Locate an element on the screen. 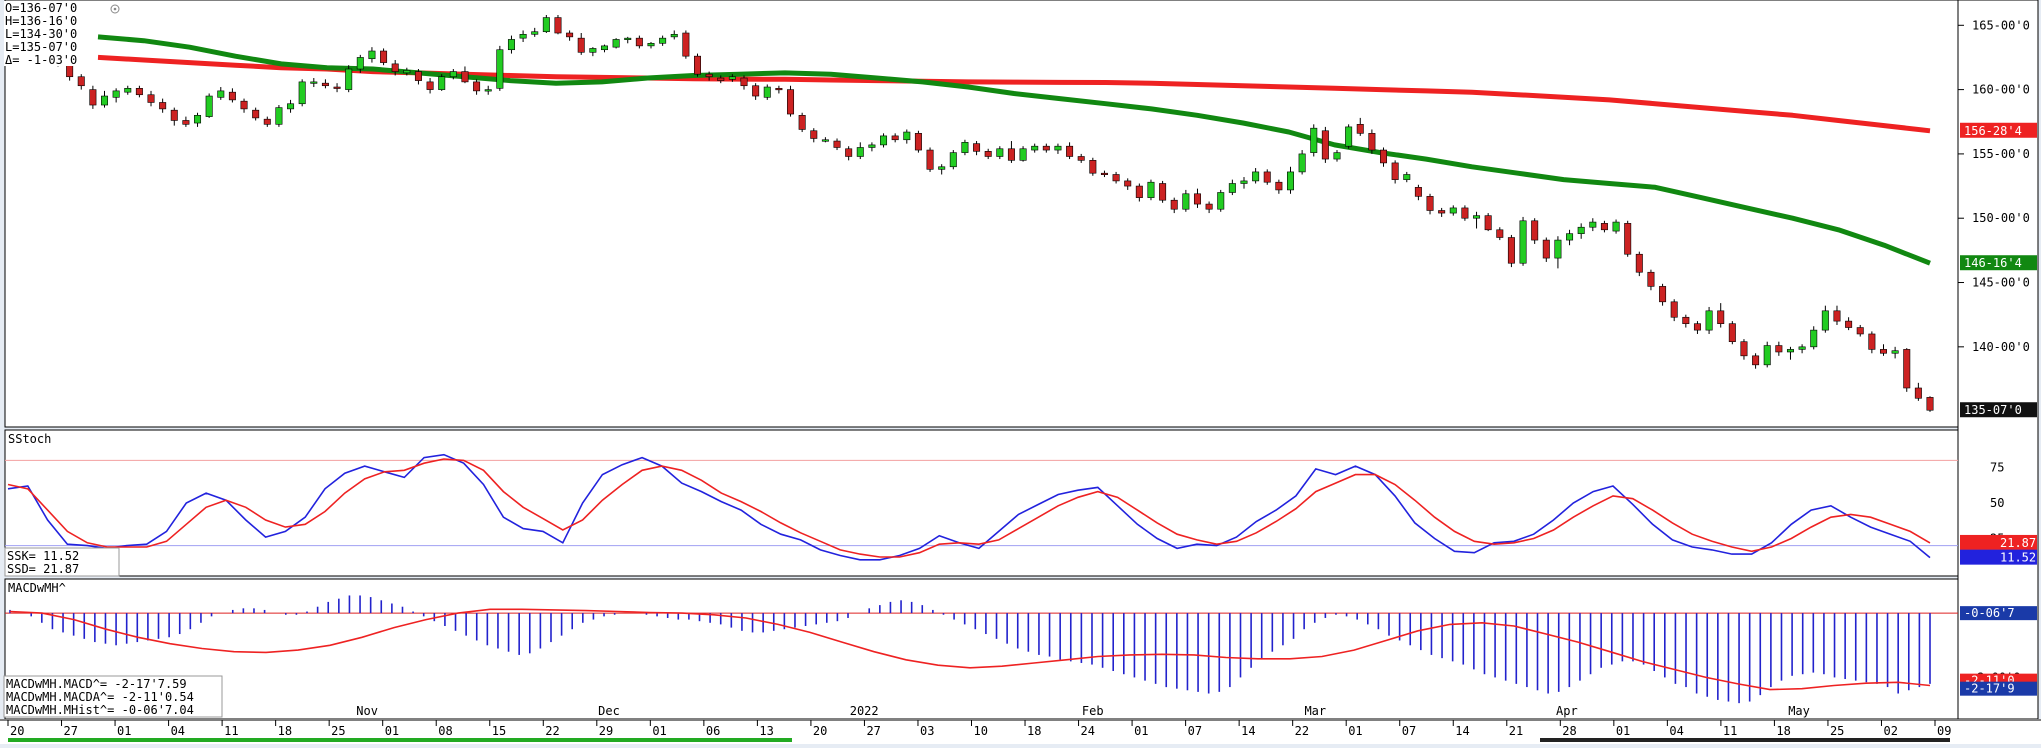  time-scroll-strip-dark is located at coordinates (1745, 740).